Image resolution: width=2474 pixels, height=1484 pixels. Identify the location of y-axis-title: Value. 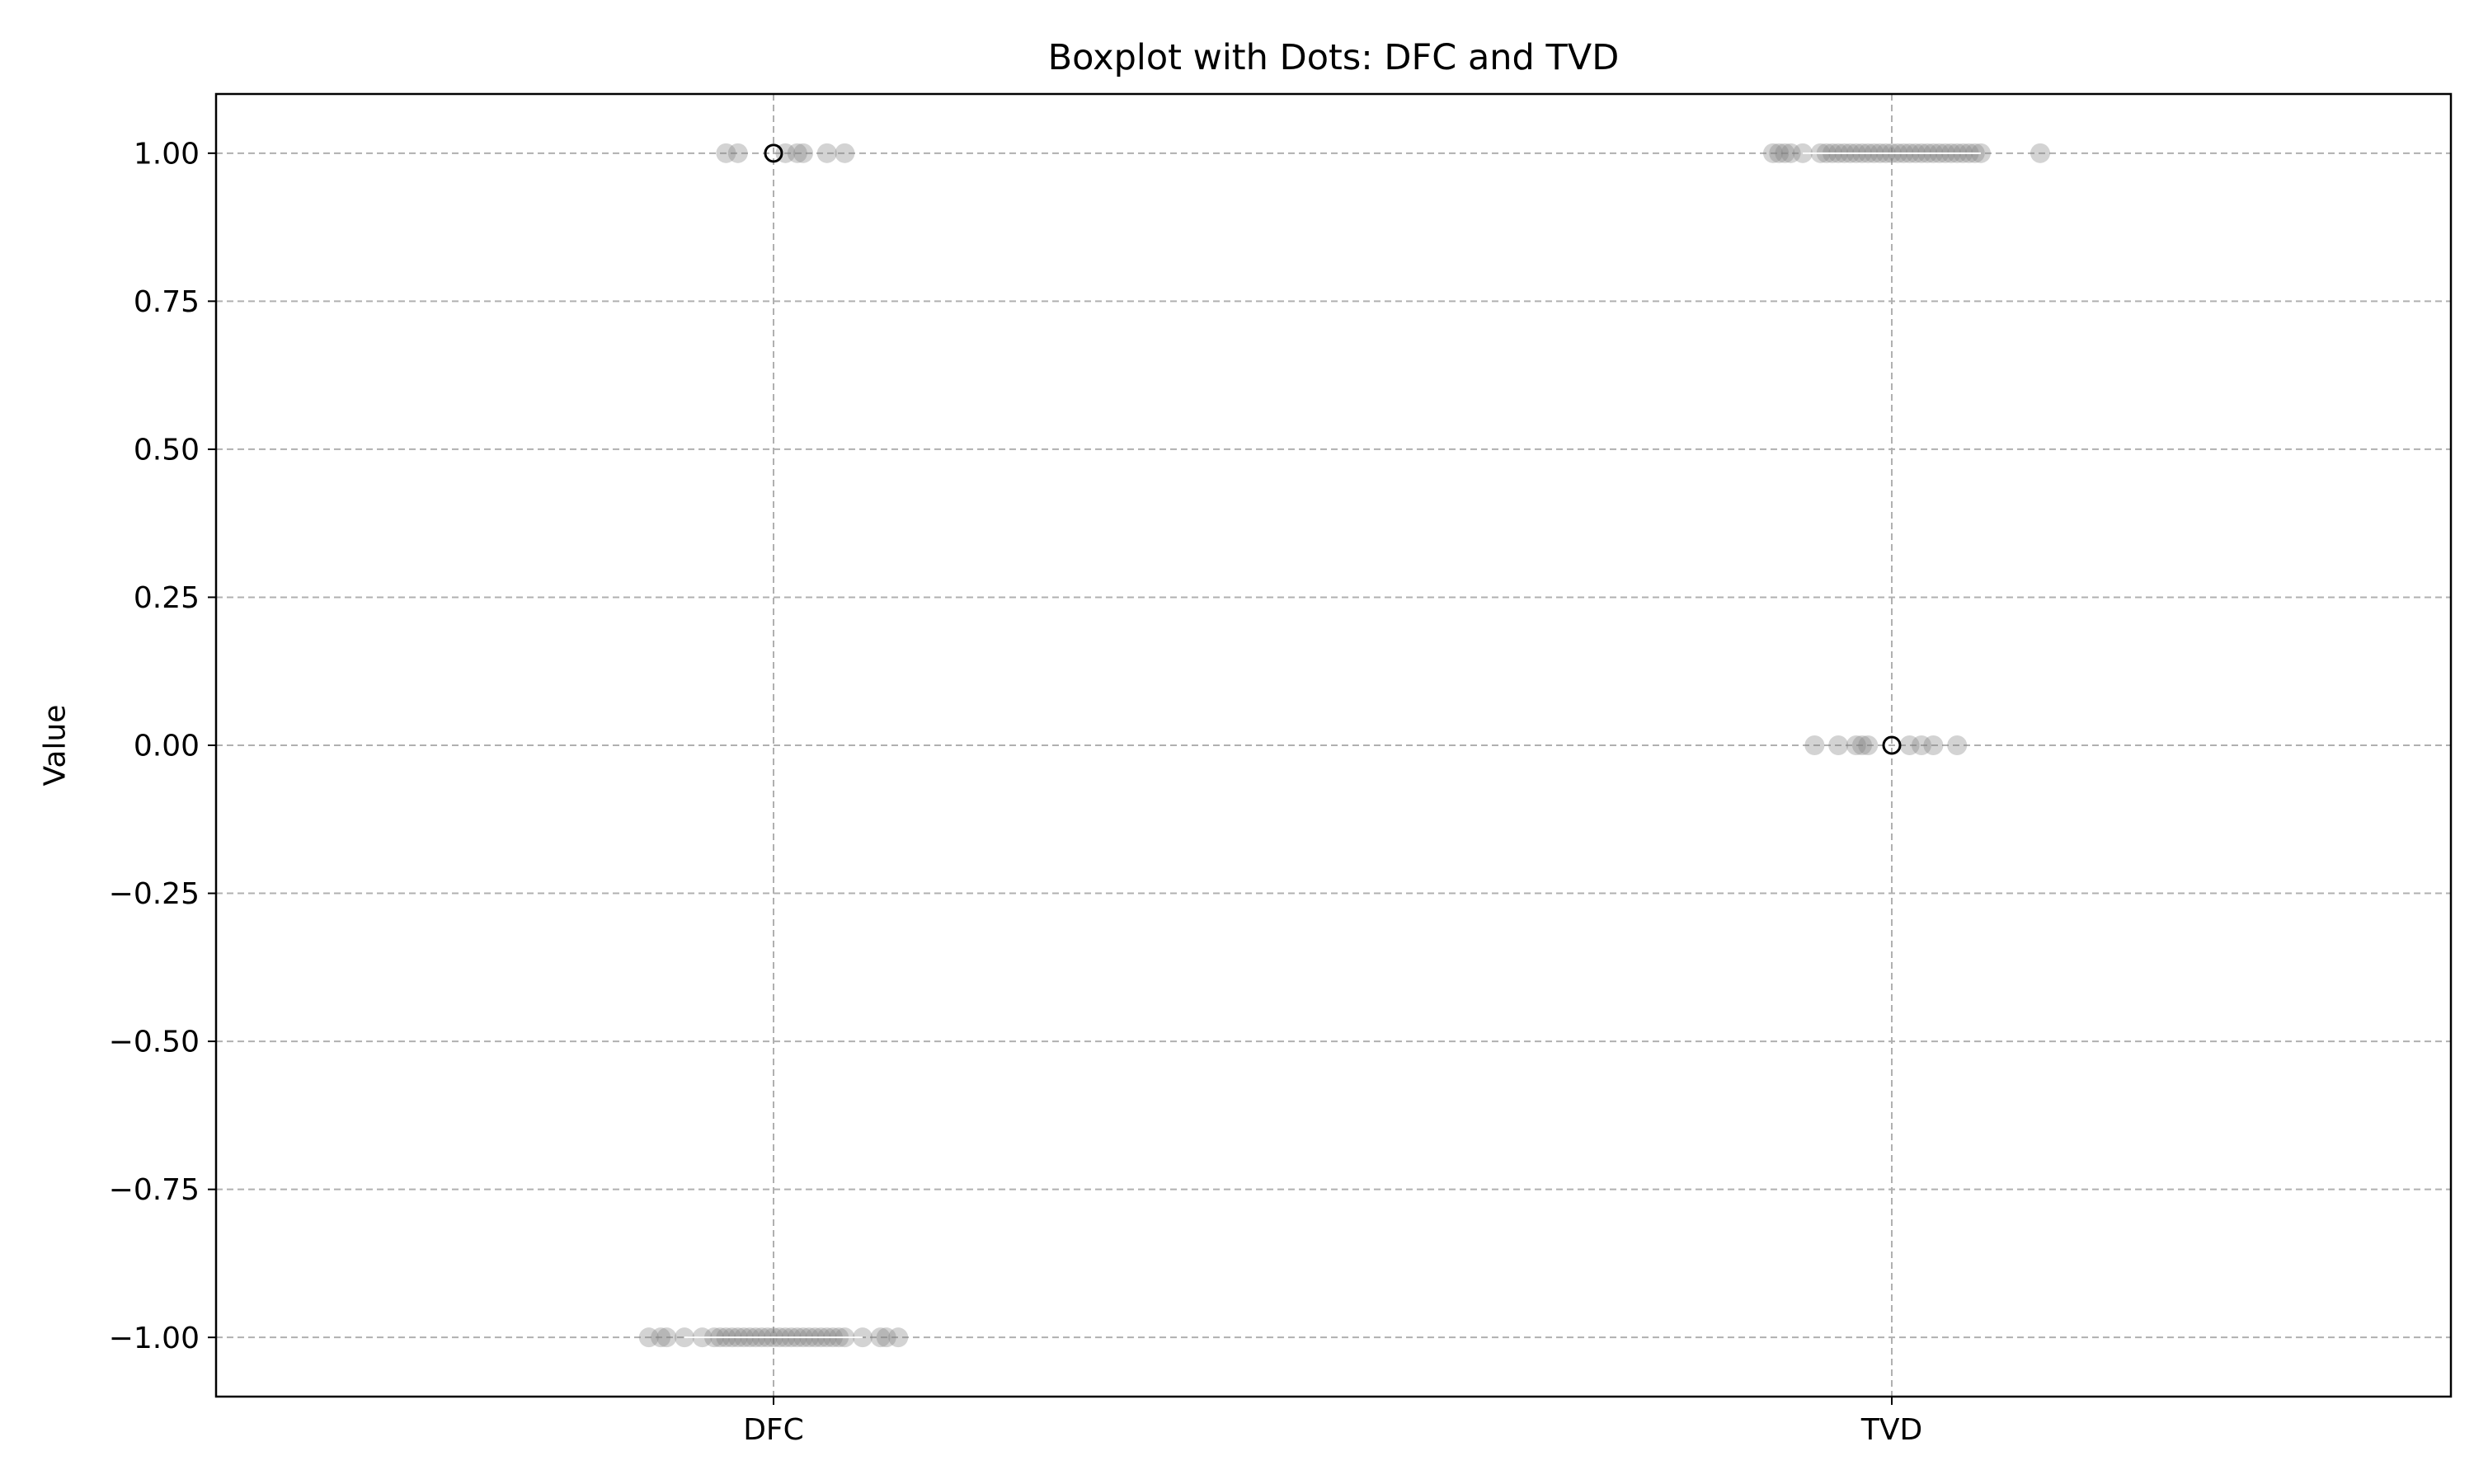
(56, 746).